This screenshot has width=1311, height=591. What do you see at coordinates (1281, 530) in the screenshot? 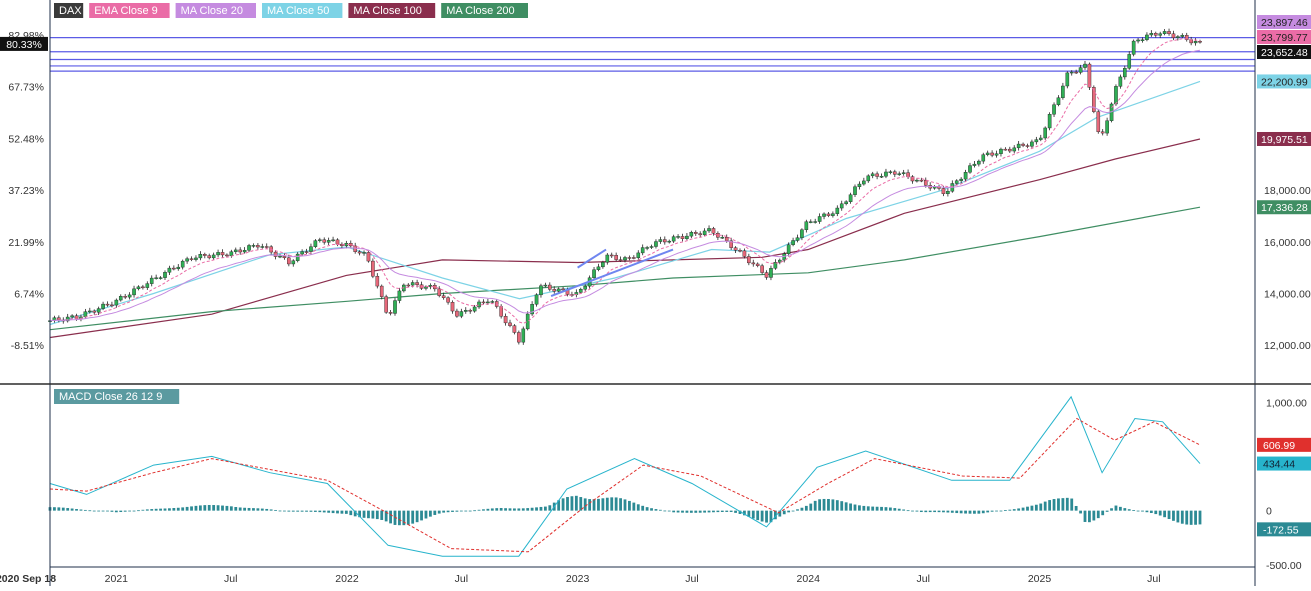
I see `macd-badge-label-histogram: -172.55` at bounding box center [1281, 530].